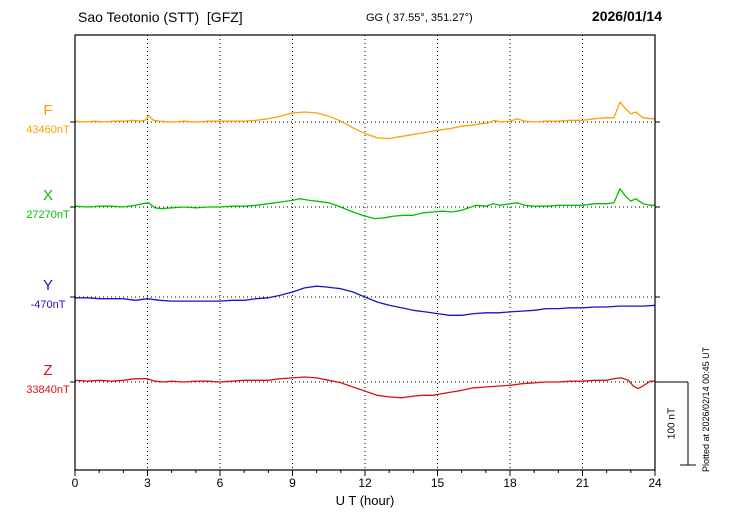  Describe the element at coordinates (160, 17) in the screenshot. I see `station-title: Sao Teotonio (STT) [GFZ]` at that location.